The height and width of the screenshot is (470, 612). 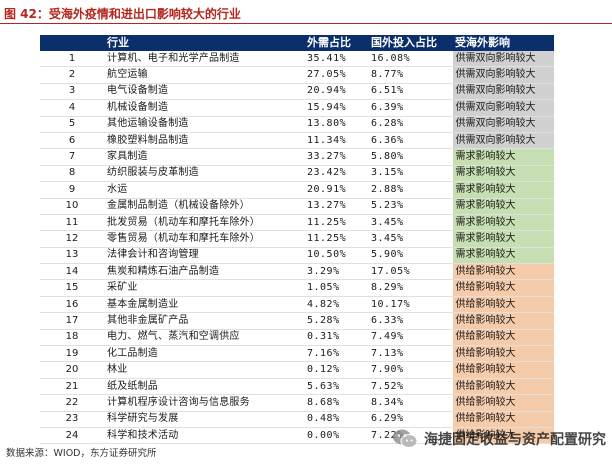 What do you see at coordinates (72, 190) in the screenshot?
I see `rank-cell: 9` at bounding box center [72, 190].